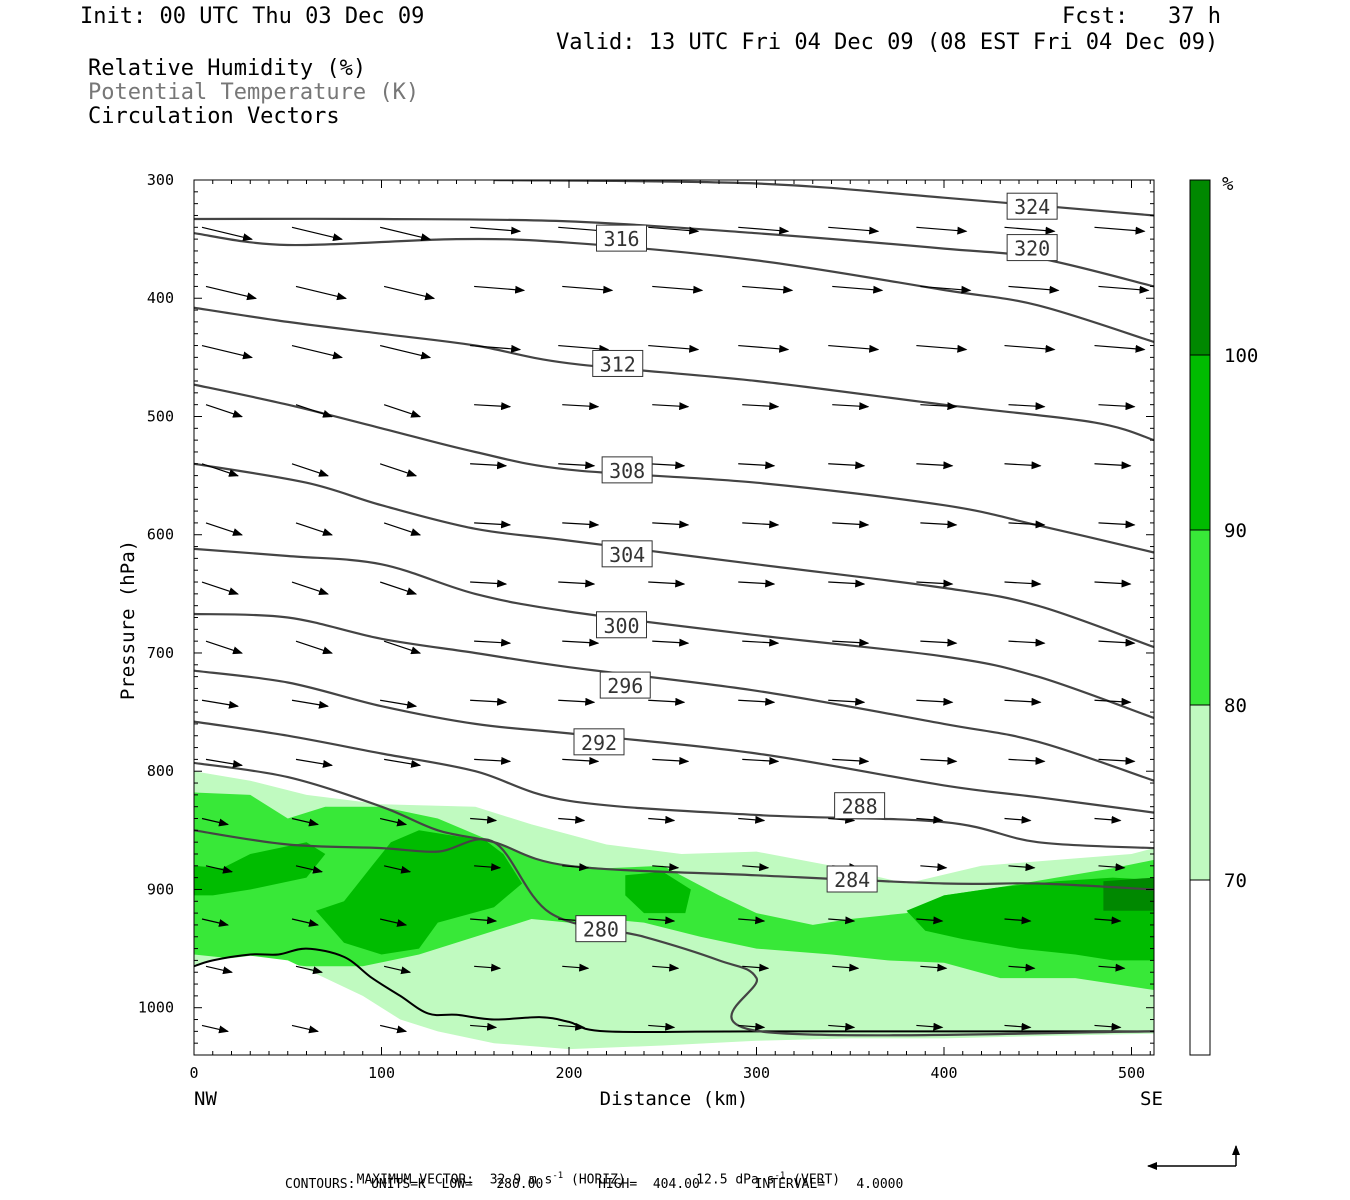  I want to click on theta-304-line, so click(674, 555).